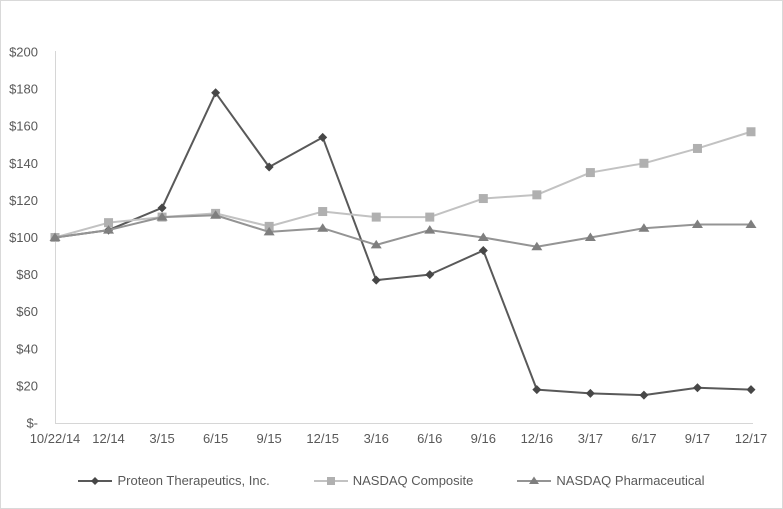  What do you see at coordinates (55, 438) in the screenshot?
I see `x-axis-tick-label: 10/22/14` at bounding box center [55, 438].